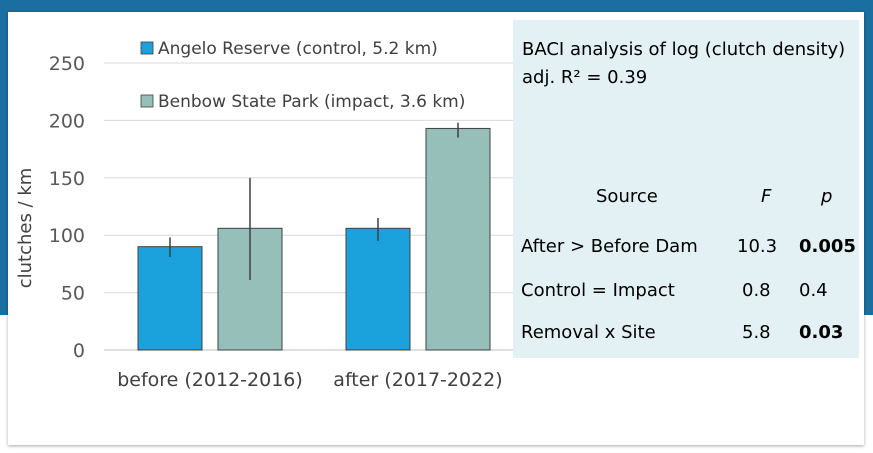 This screenshot has width=873, height=453. Describe the element at coordinates (79, 351) in the screenshot. I see `y-tick-label: 0` at that location.